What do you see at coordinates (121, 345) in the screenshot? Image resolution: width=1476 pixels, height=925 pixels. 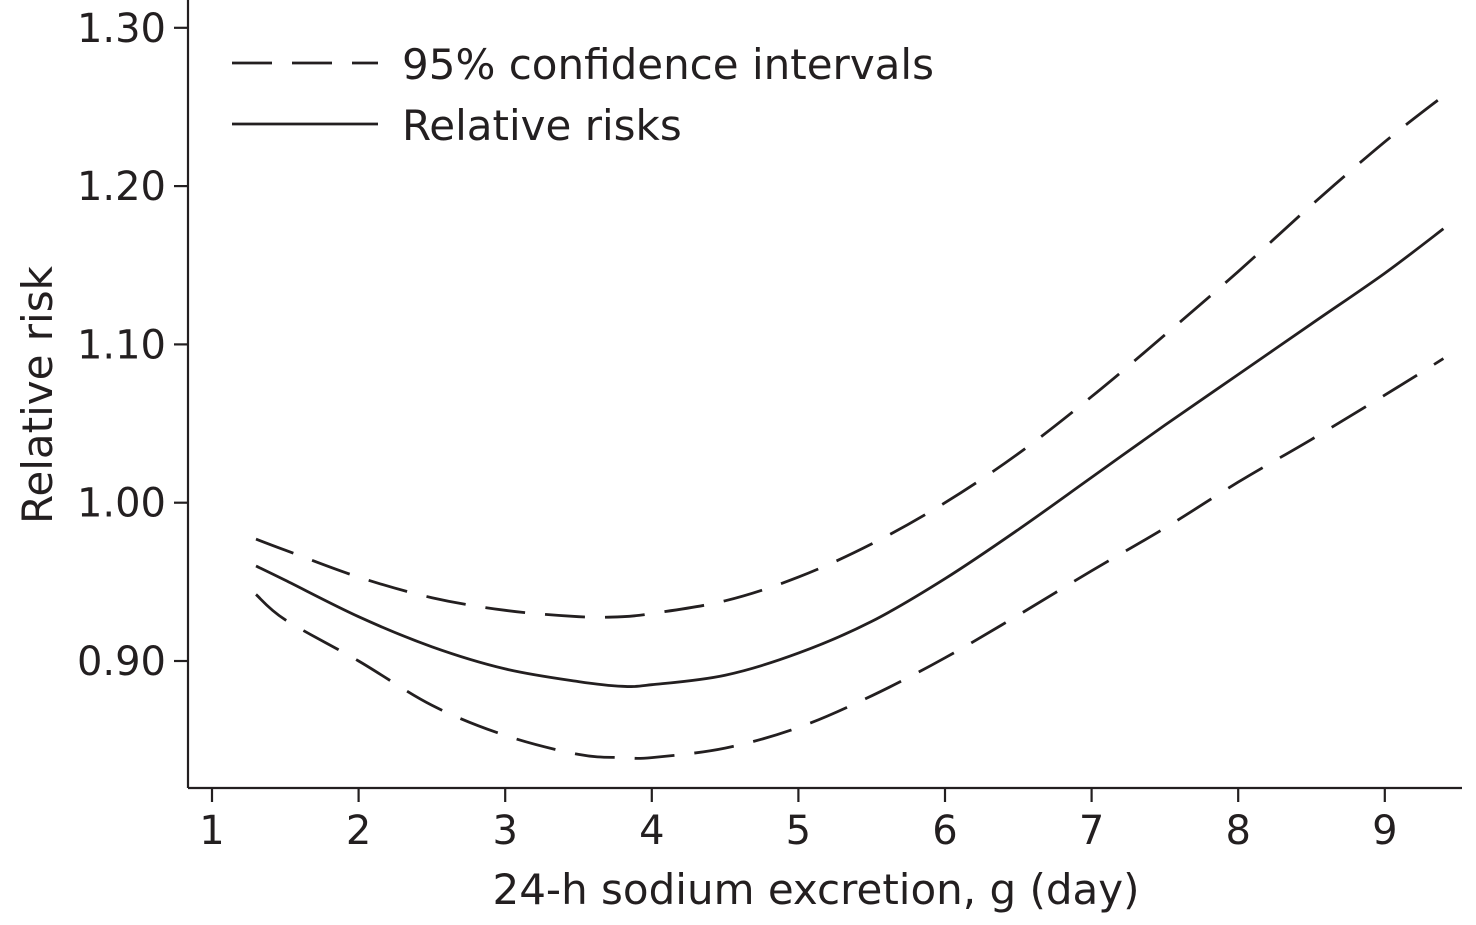 I see `y-tick-label: 1.10` at bounding box center [121, 345].